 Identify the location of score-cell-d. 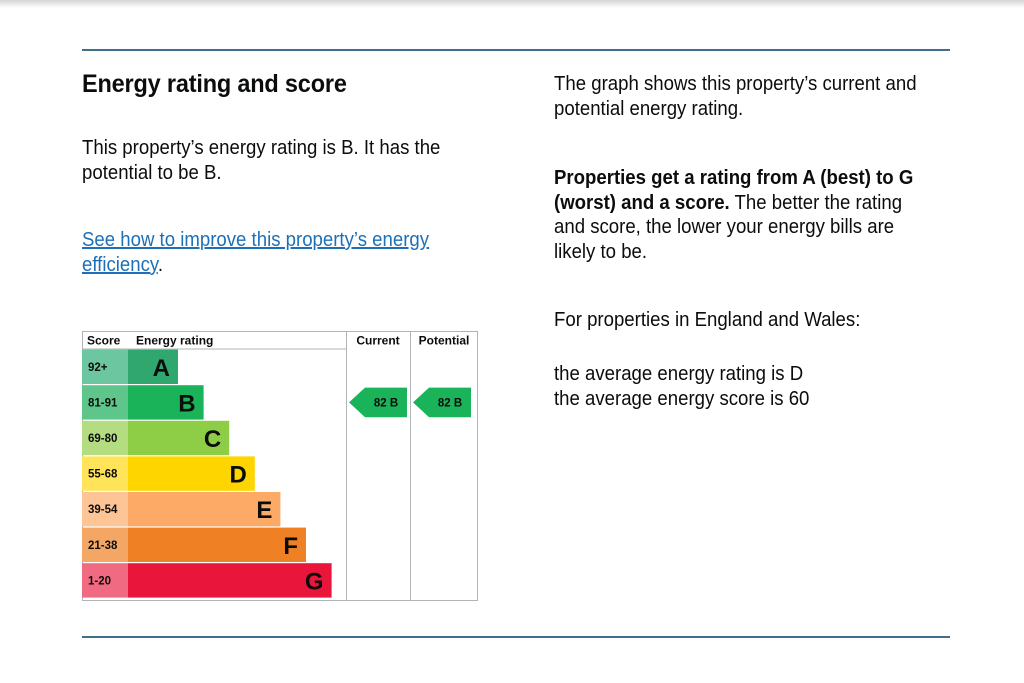
(105, 473).